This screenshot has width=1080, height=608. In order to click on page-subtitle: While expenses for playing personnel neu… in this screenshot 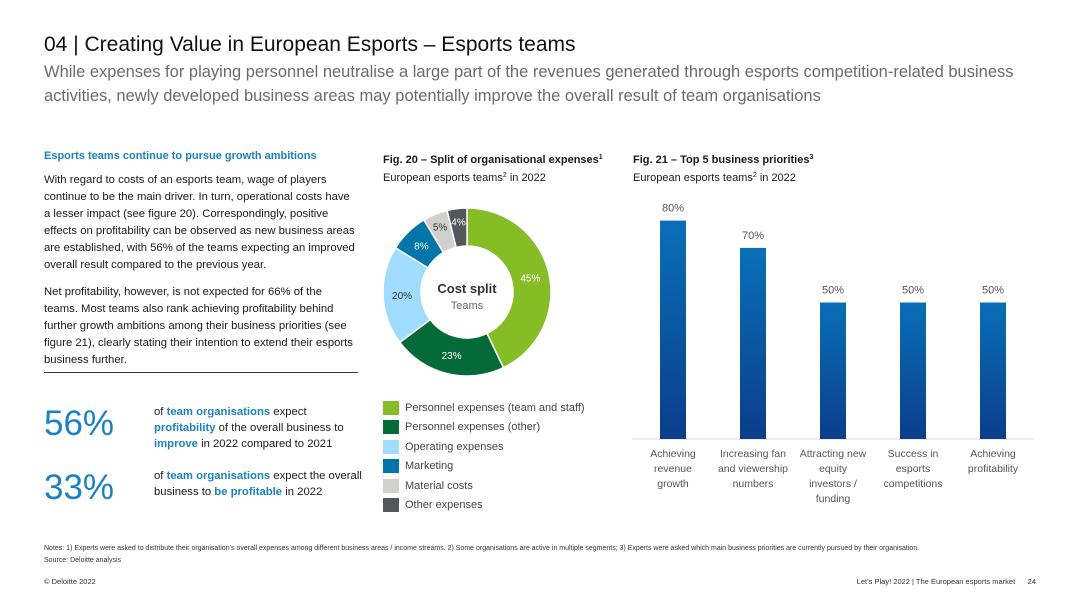, I will do `click(529, 84)`.